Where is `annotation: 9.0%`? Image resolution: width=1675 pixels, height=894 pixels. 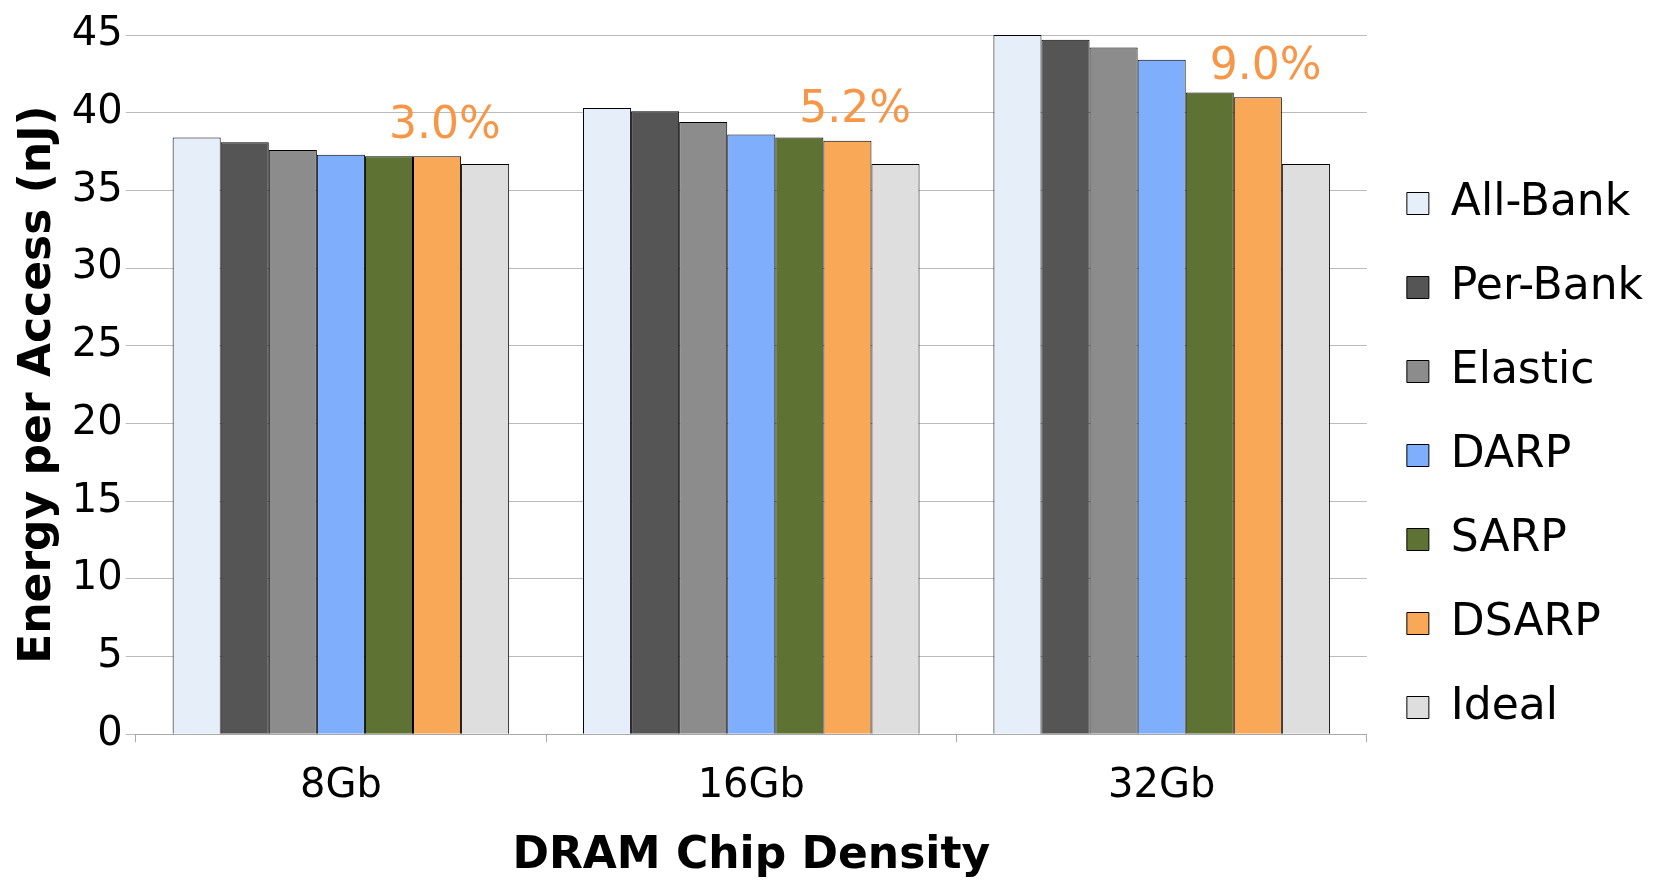
annotation: 9.0% is located at coordinates (1265, 63).